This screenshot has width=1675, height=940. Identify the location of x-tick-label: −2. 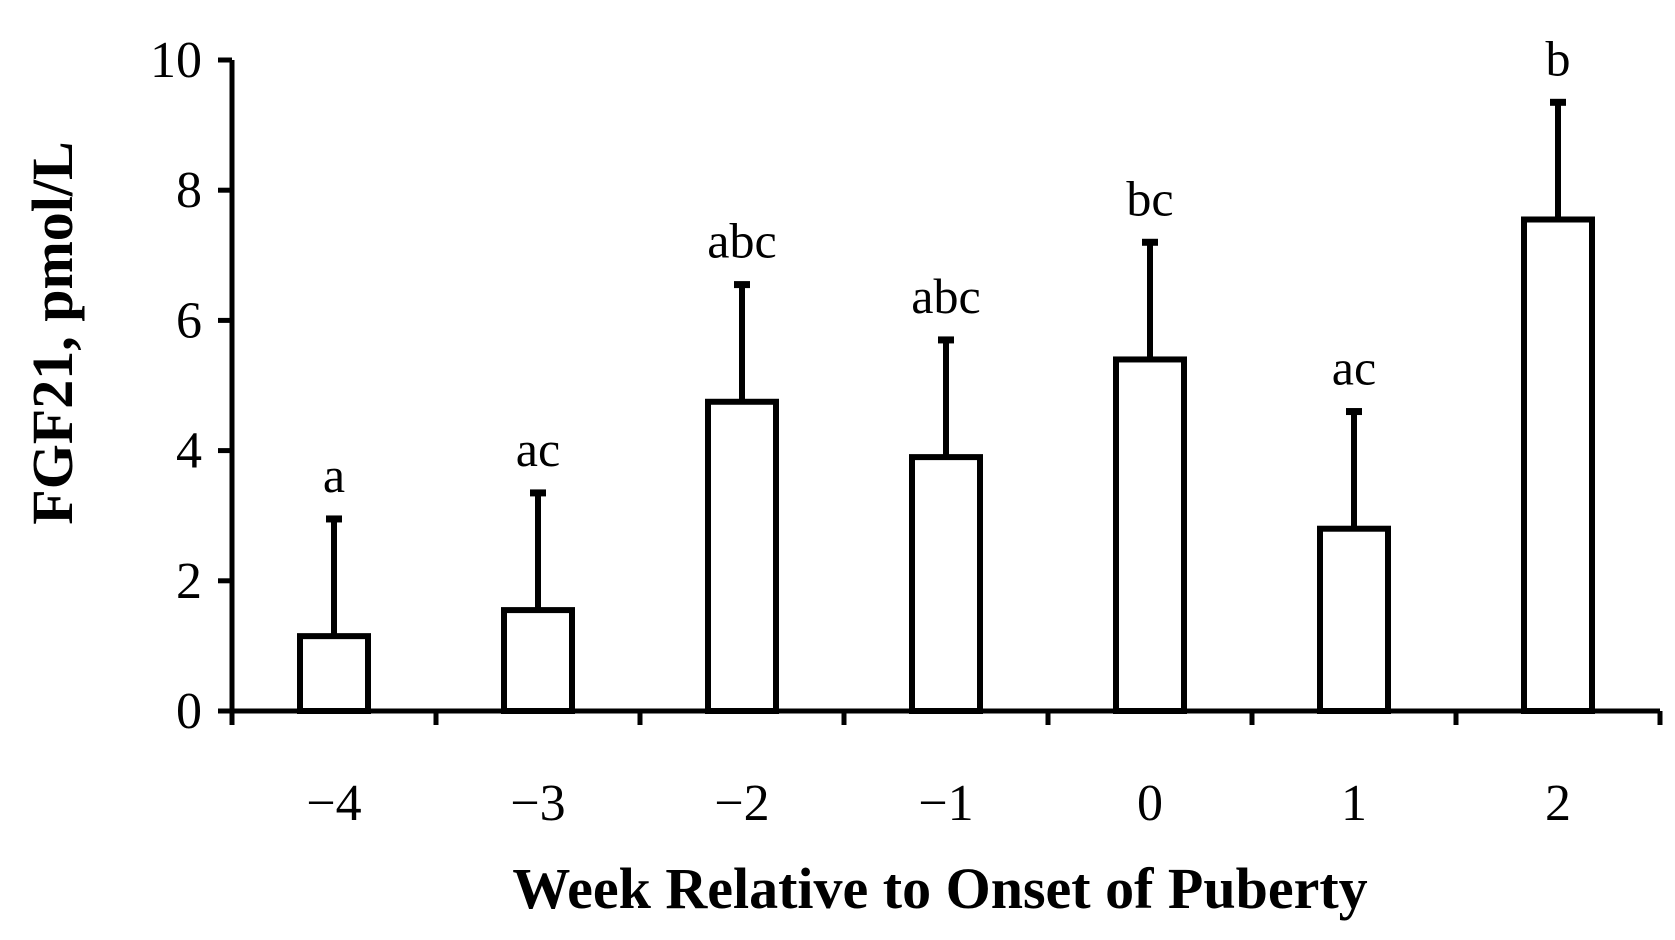
(741, 803).